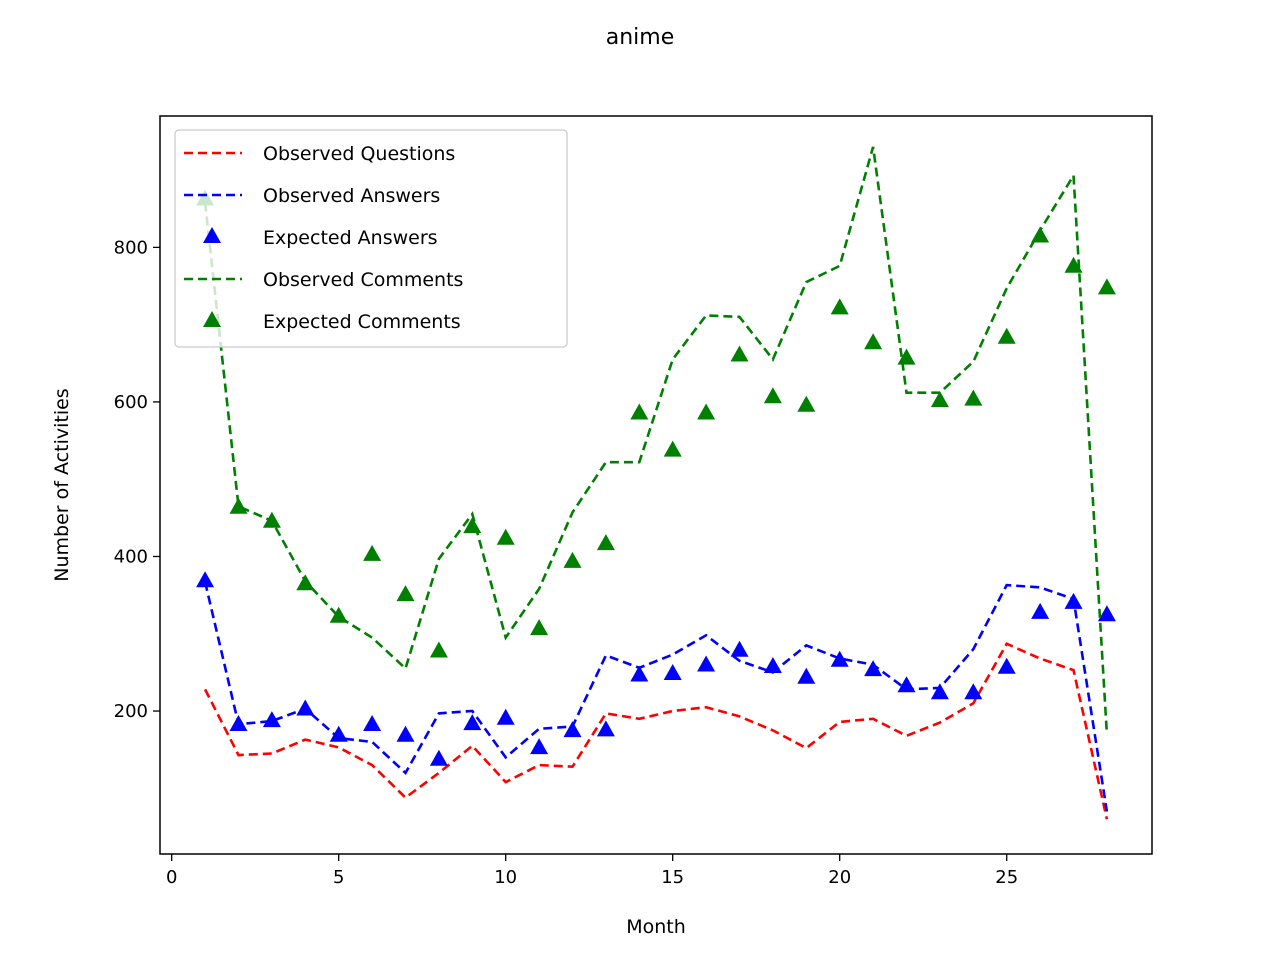 Image resolution: width=1280 pixels, height=960 pixels. Describe the element at coordinates (131, 402) in the screenshot. I see `y-tick-label: 600` at that location.